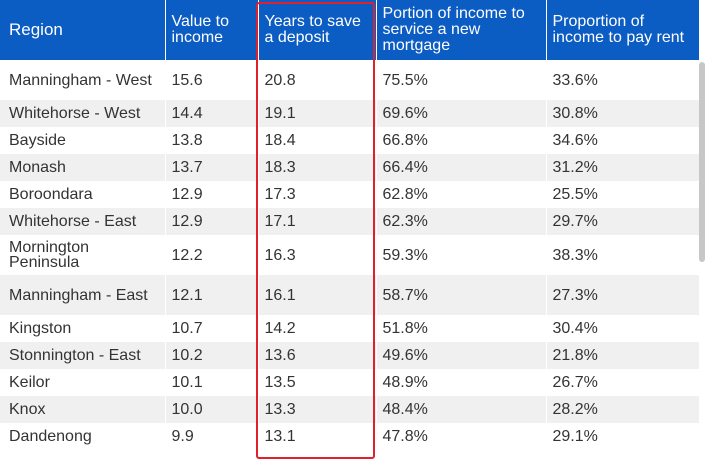 The width and height of the screenshot is (705, 460). I want to click on cell-mortgage-portion: 58.7%, so click(461, 295).